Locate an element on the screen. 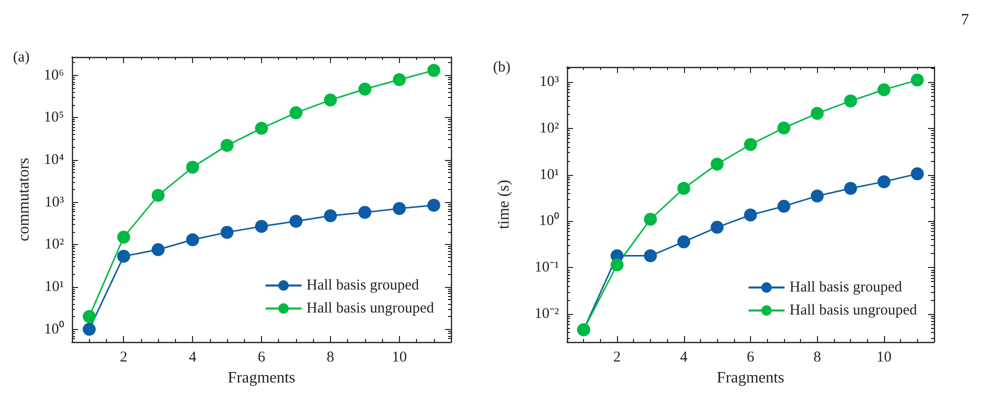  chart-title: (a) is located at coordinates (21, 58).